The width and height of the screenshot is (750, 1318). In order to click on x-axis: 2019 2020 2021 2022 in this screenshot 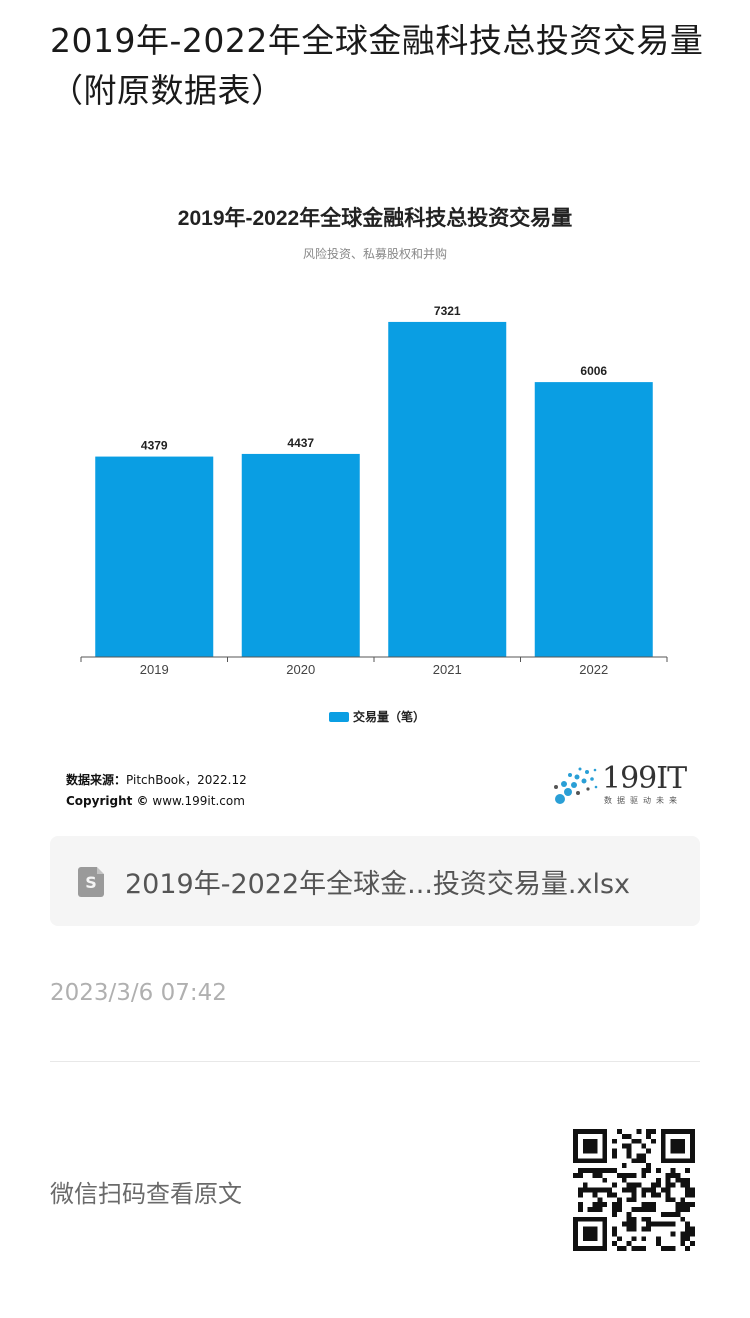, I will do `click(374, 666)`.